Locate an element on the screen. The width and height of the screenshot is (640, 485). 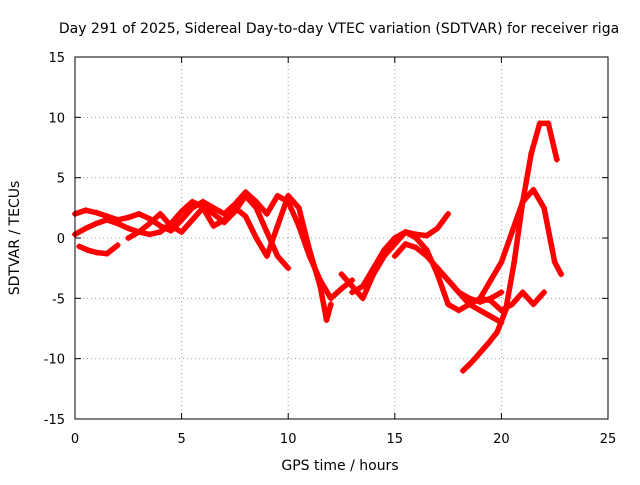
x-tick-label: 25 is located at coordinates (608, 439).